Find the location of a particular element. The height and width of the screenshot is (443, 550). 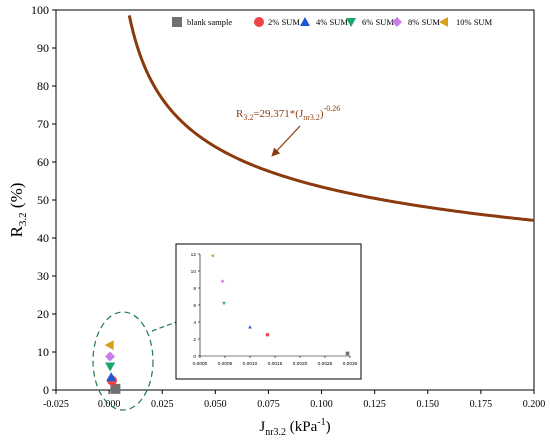

inset-x-tick-label: 0.0015 is located at coordinates (275, 364).